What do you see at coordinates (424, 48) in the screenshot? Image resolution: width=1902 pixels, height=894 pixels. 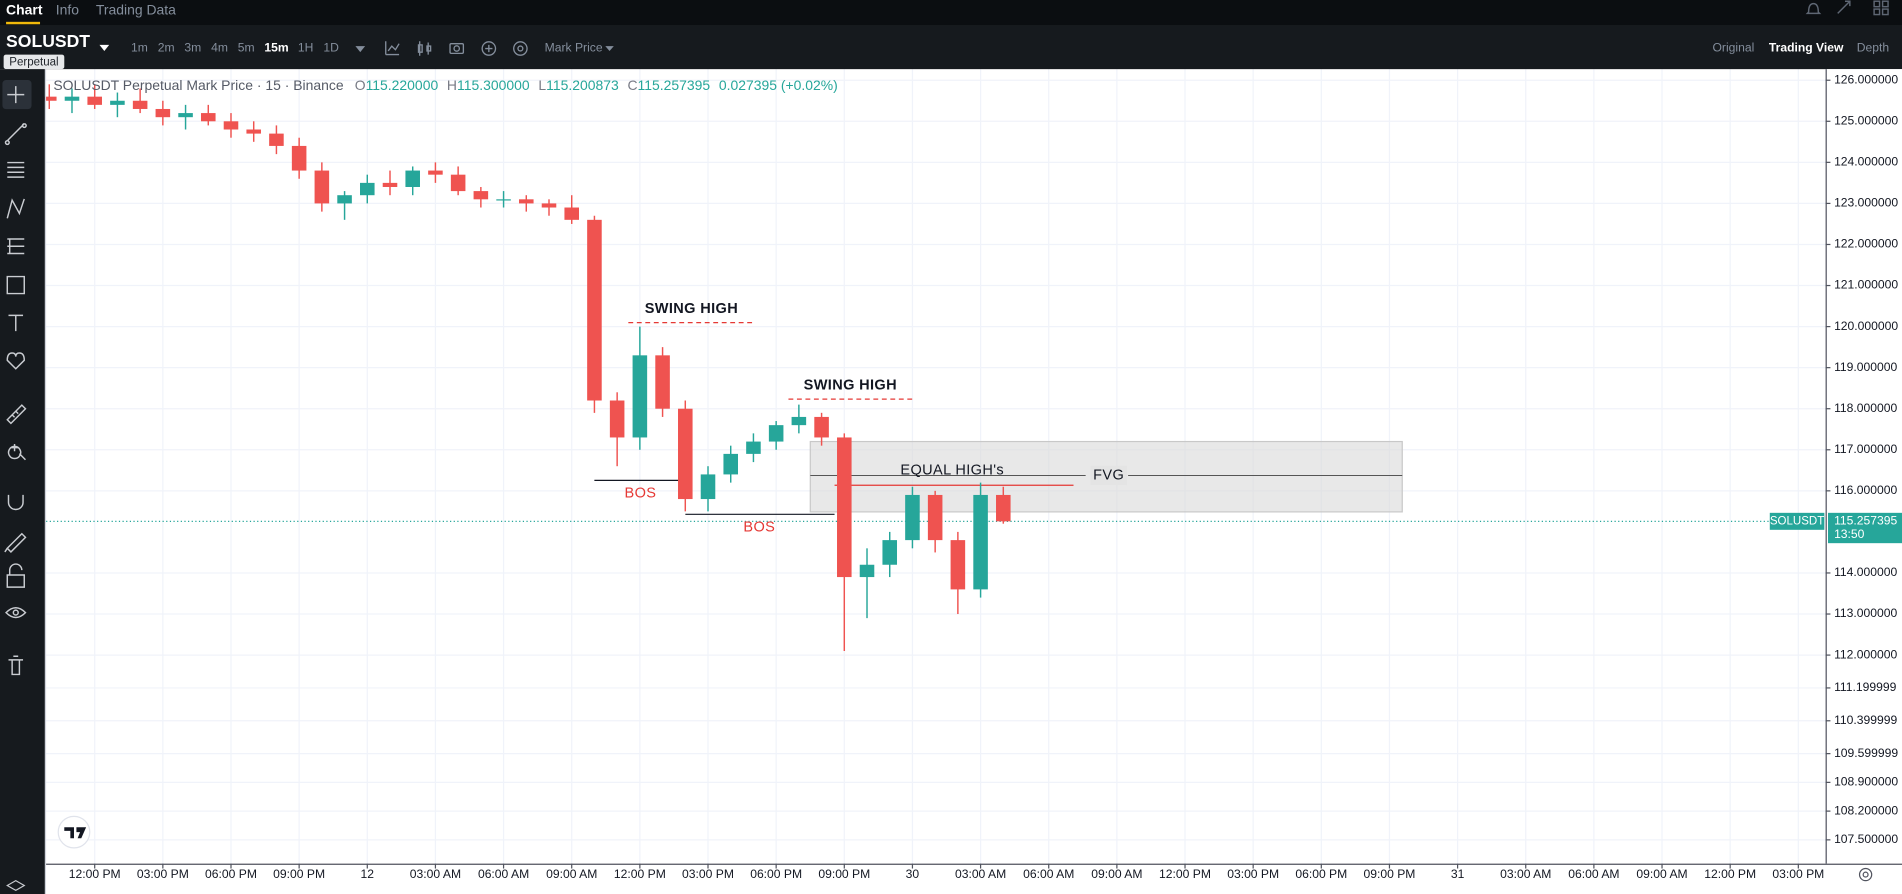 I see `chart-type-icon` at bounding box center [424, 48].